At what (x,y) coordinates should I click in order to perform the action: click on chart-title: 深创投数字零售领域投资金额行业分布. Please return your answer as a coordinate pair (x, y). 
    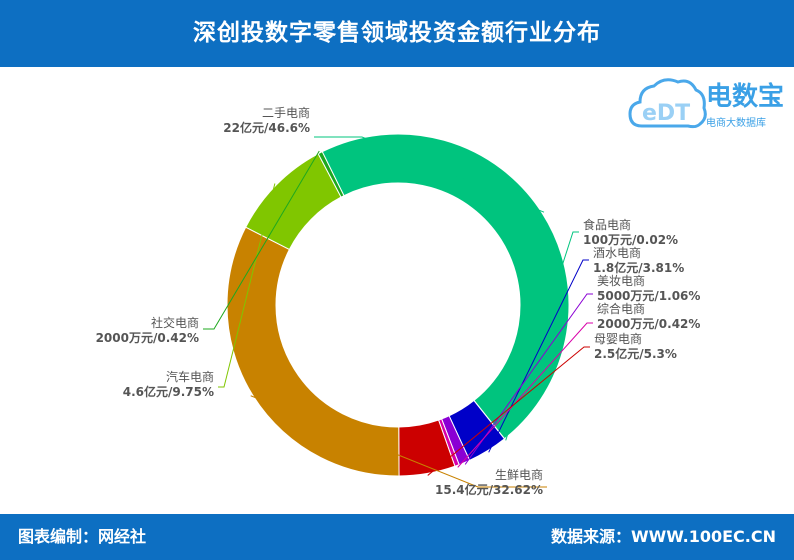
    Looking at the image, I should click on (397, 33).